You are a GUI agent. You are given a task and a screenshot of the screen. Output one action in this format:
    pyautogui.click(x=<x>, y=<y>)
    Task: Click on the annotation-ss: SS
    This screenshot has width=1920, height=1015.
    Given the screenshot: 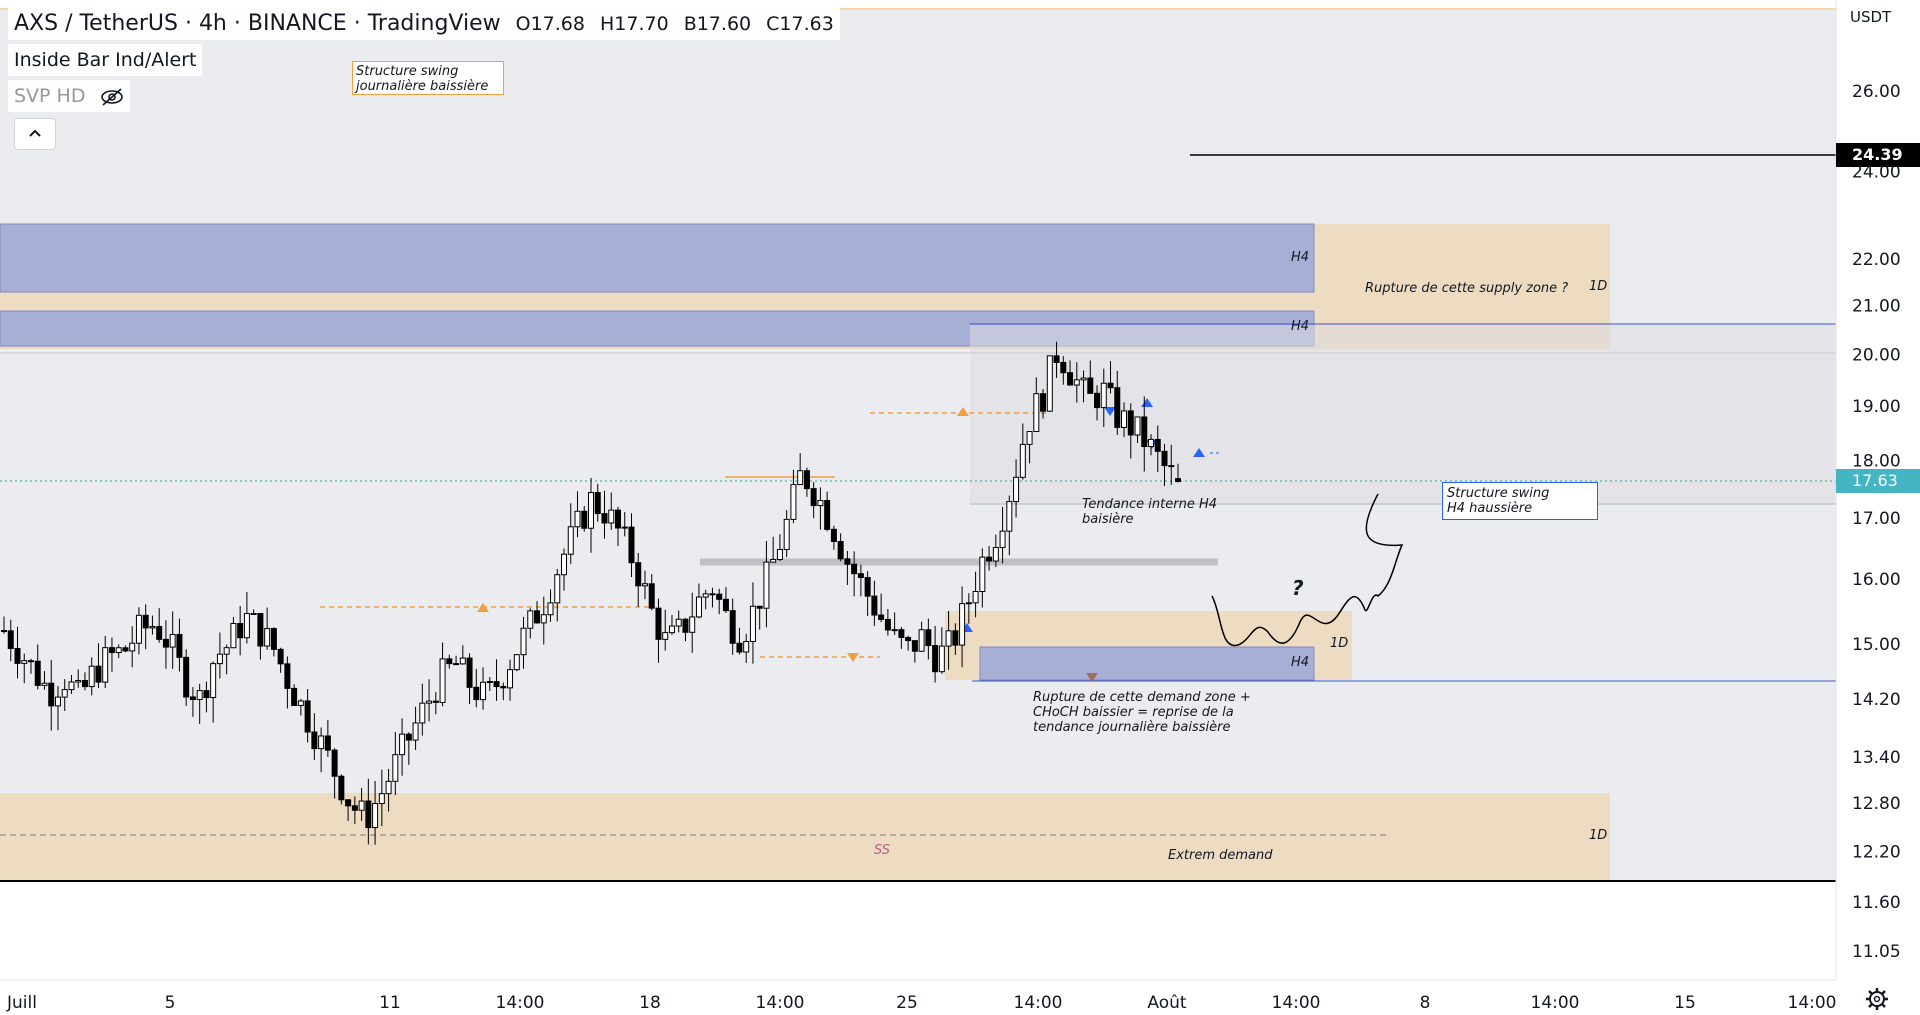 What is the action you would take?
    pyautogui.click(x=882, y=850)
    